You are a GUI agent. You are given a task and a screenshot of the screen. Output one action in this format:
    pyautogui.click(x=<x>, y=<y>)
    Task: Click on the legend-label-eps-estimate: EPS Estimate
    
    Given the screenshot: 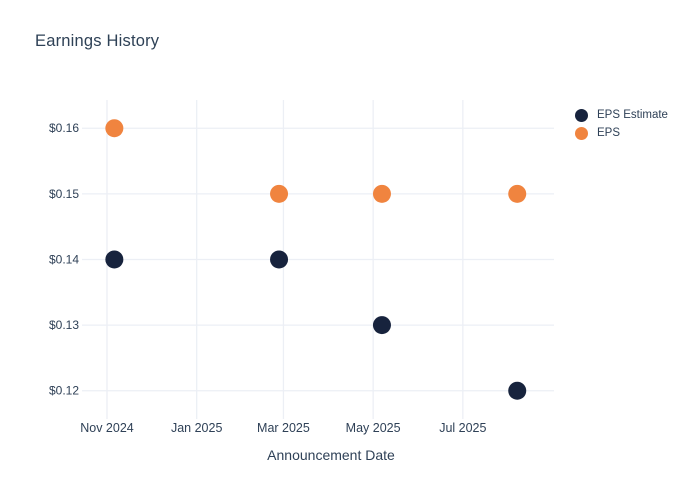 What is the action you would take?
    pyautogui.click(x=632, y=115)
    